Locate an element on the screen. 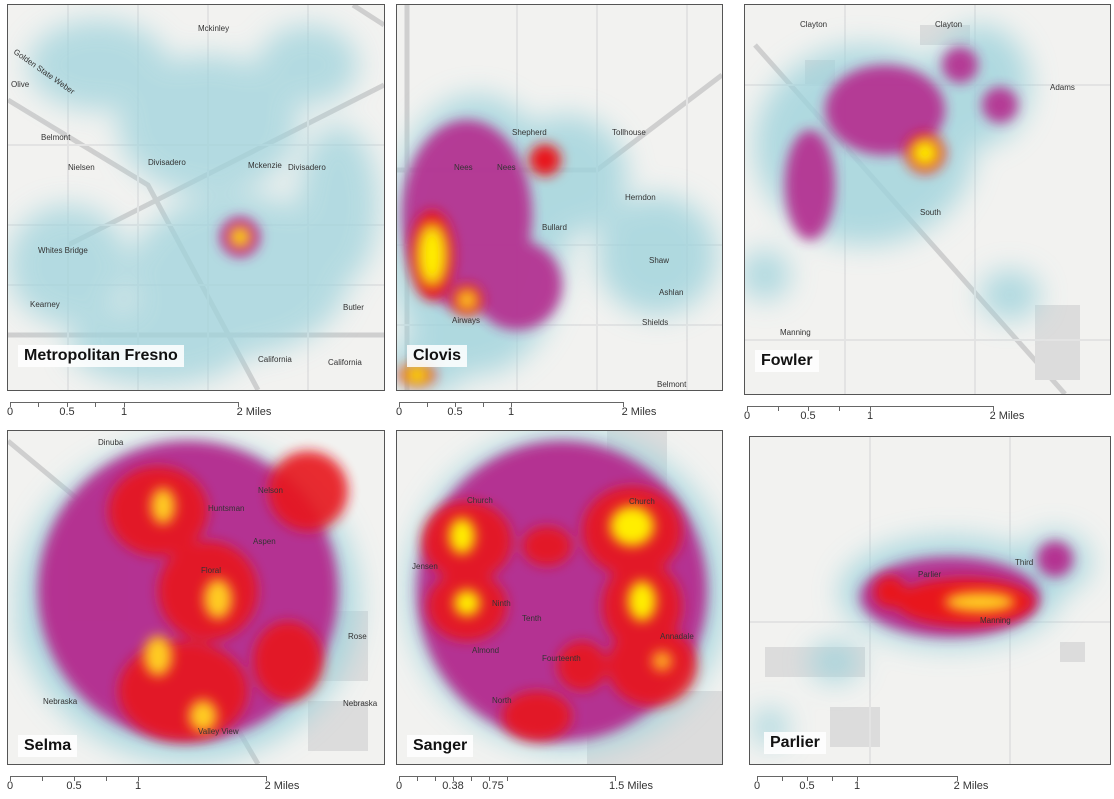 Image resolution: width=1114 pixels, height=799 pixels. street-labels-parlier: Third Parlier Manning is located at coordinates (975, 591).